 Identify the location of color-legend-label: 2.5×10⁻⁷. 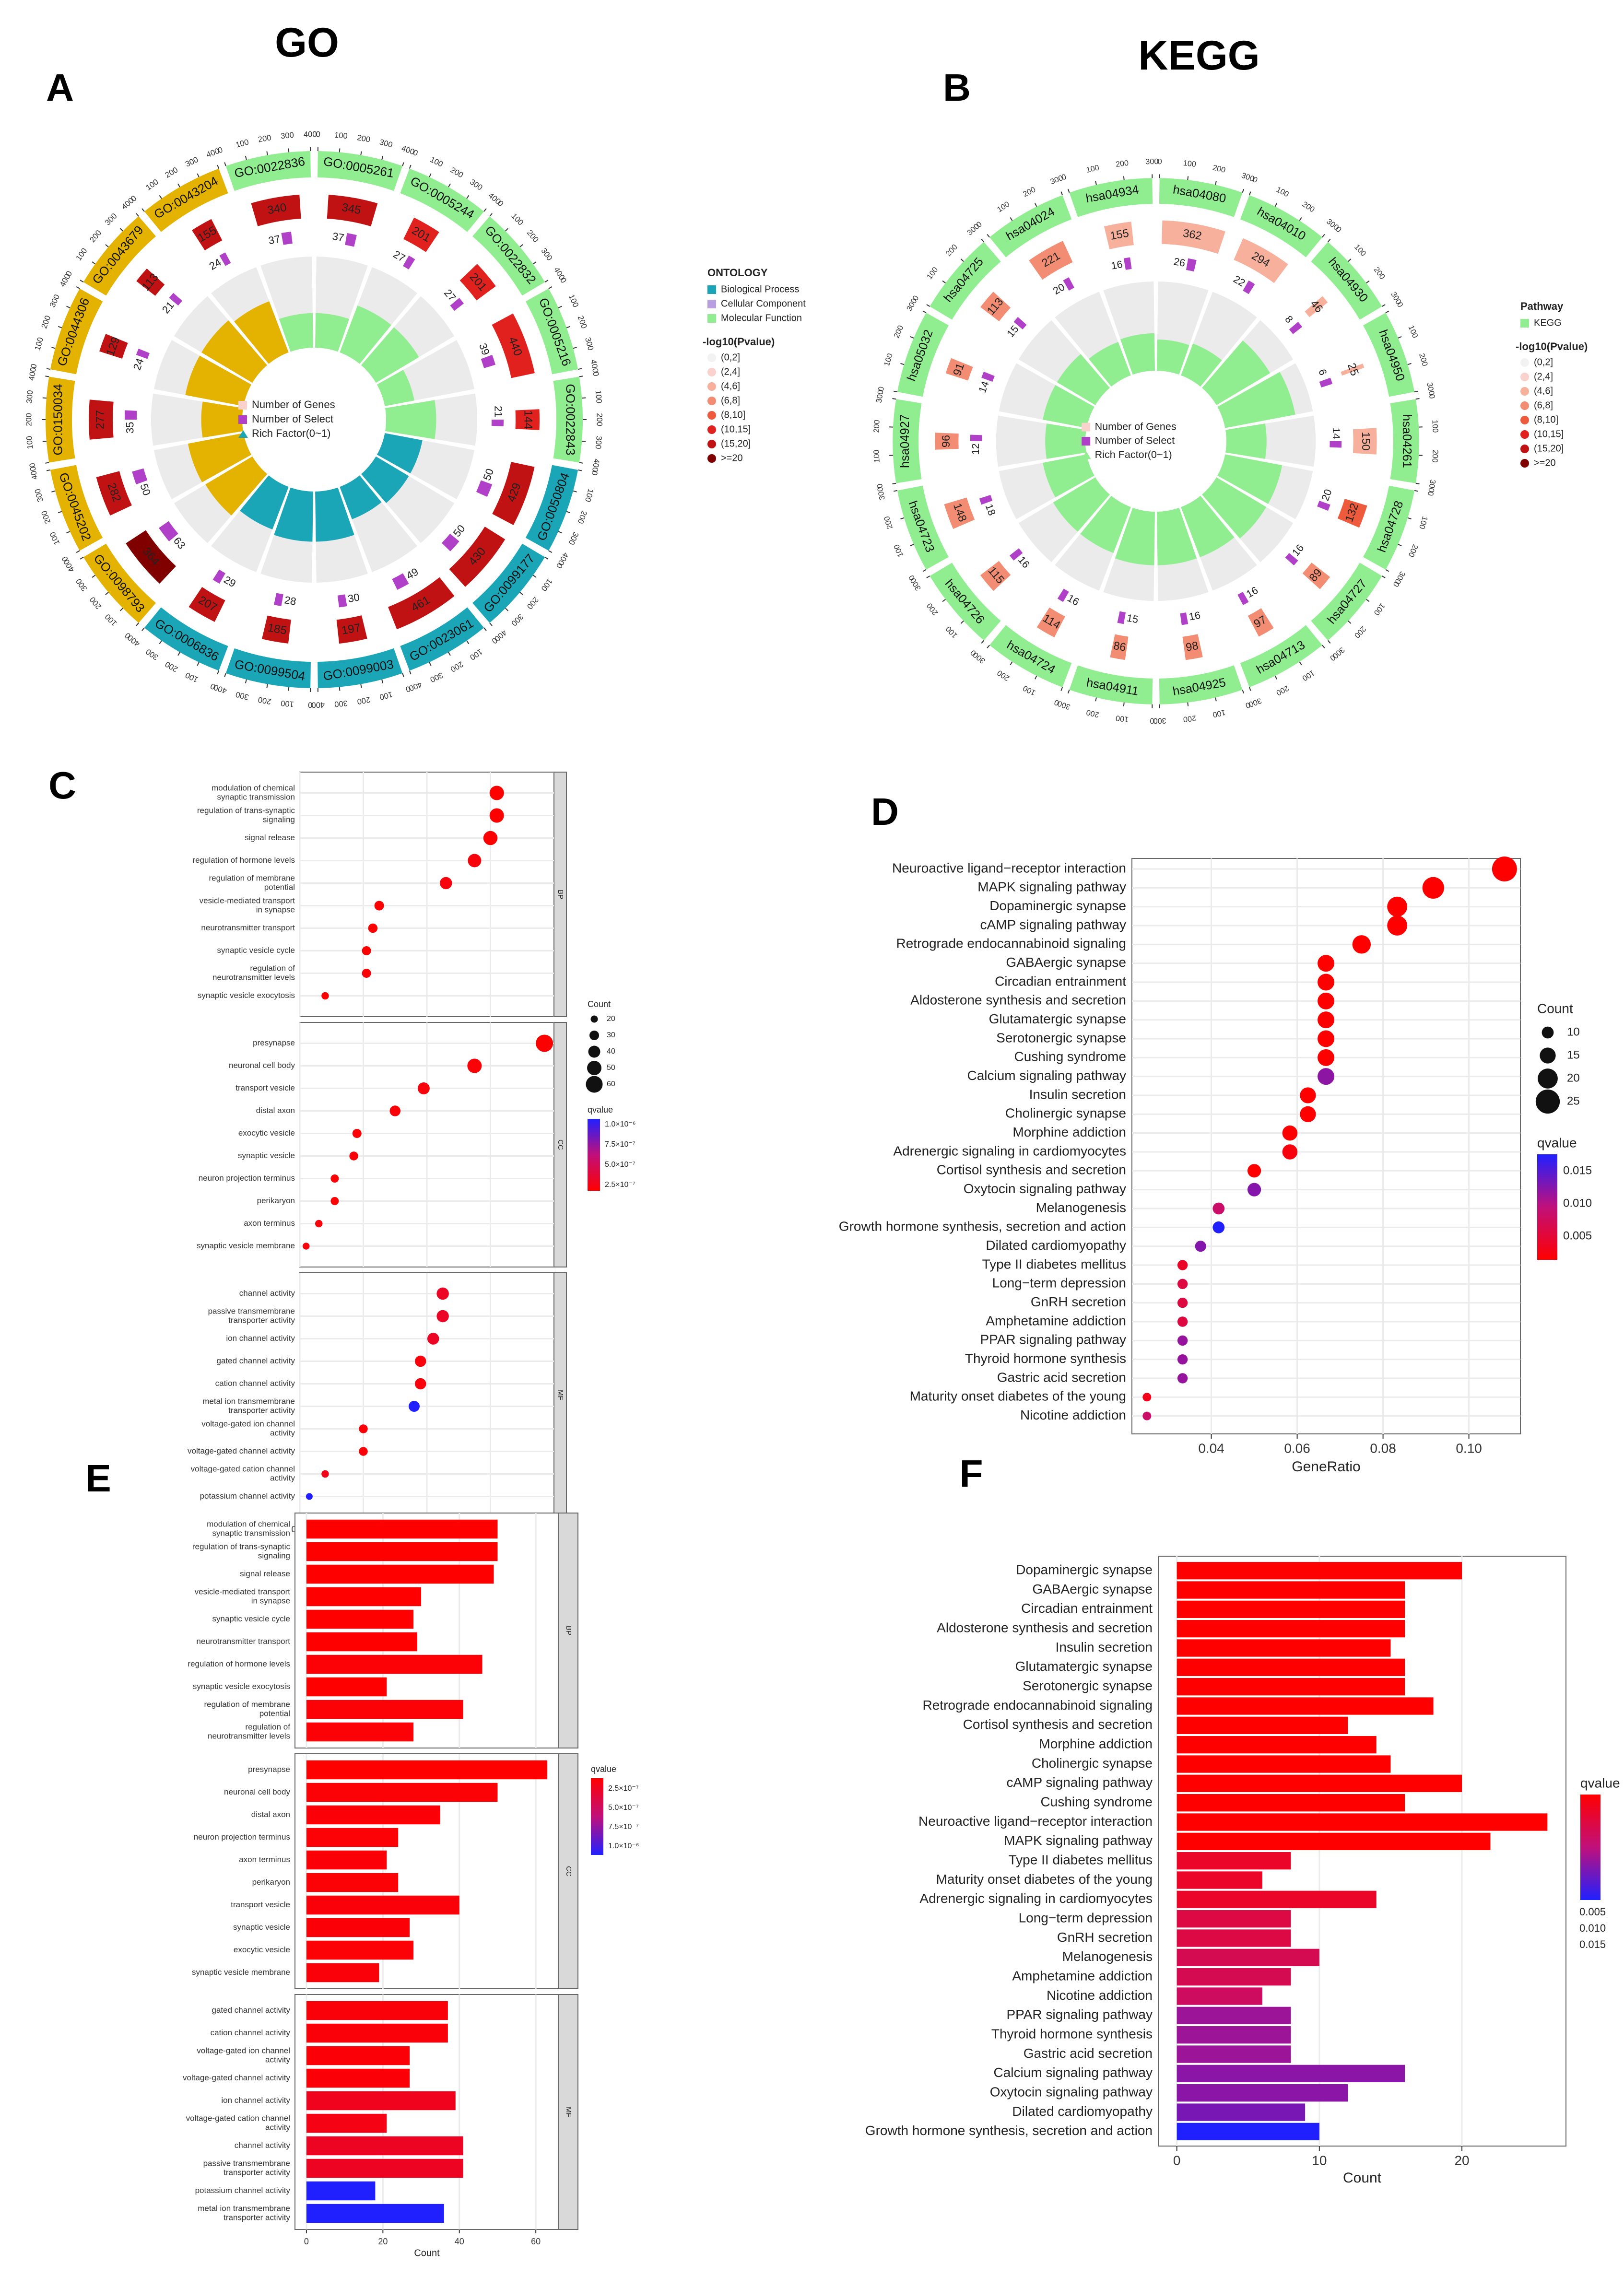
(620, 1185).